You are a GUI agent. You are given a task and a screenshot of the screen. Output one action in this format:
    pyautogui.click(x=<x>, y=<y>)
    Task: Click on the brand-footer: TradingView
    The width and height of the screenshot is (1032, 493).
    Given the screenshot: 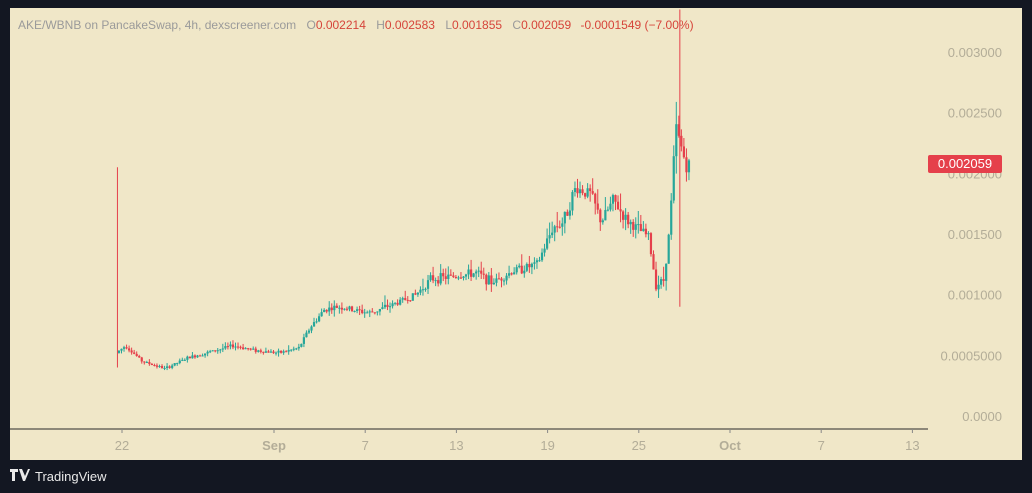 What is the action you would take?
    pyautogui.click(x=58, y=476)
    